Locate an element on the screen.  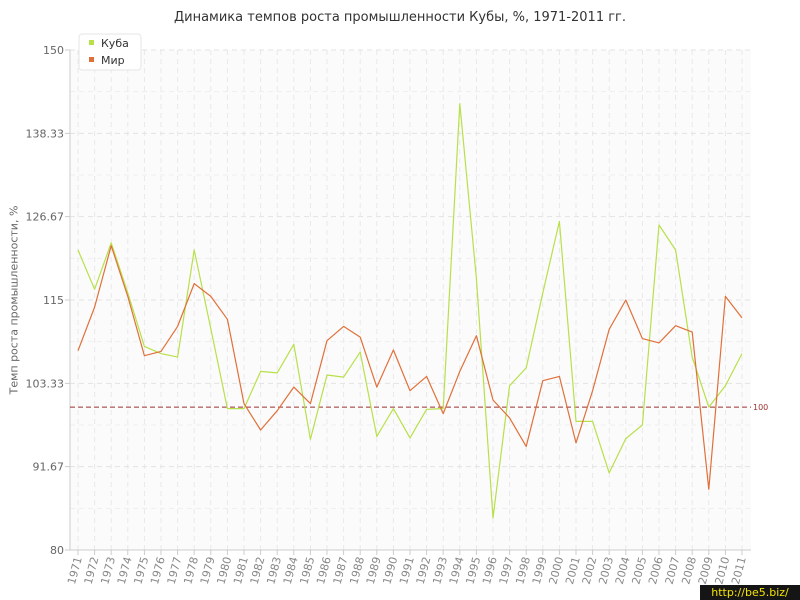
y-tick-label: 103.33 is located at coordinates (45, 383).